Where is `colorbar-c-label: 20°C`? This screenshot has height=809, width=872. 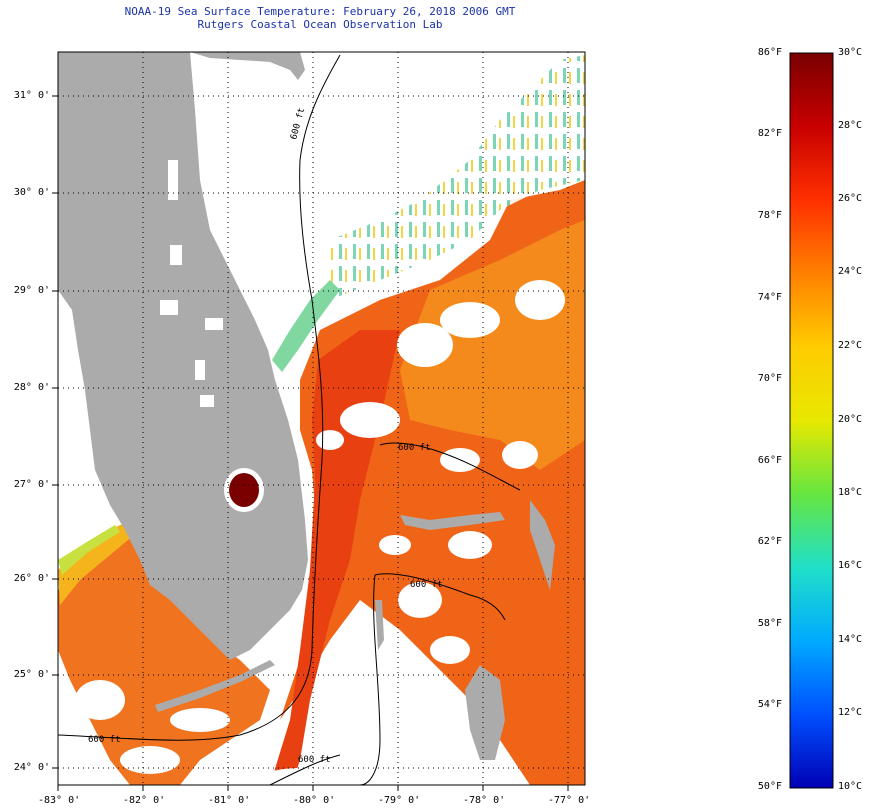
colorbar-c-label: 20°C is located at coordinates (850, 419).